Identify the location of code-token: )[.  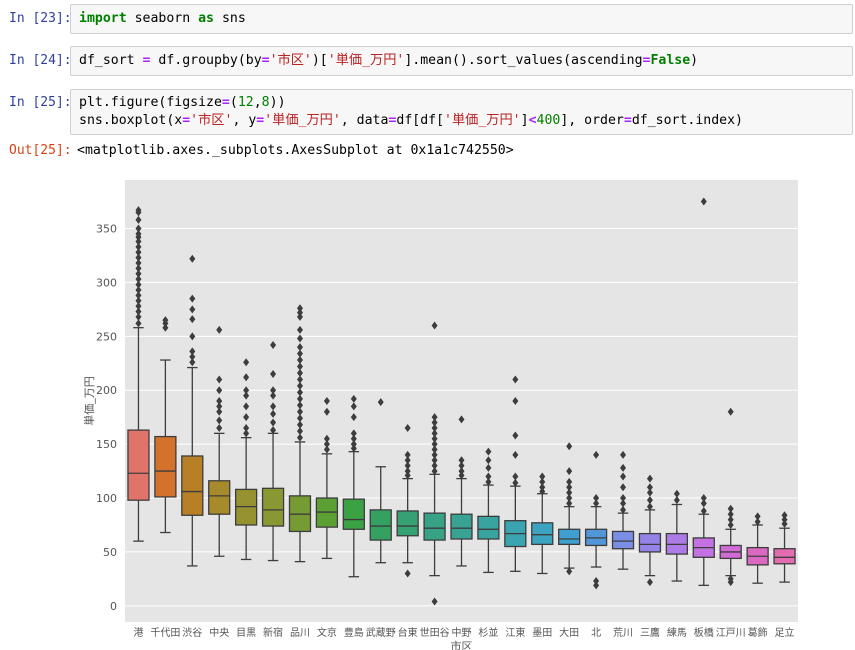
(319, 60).